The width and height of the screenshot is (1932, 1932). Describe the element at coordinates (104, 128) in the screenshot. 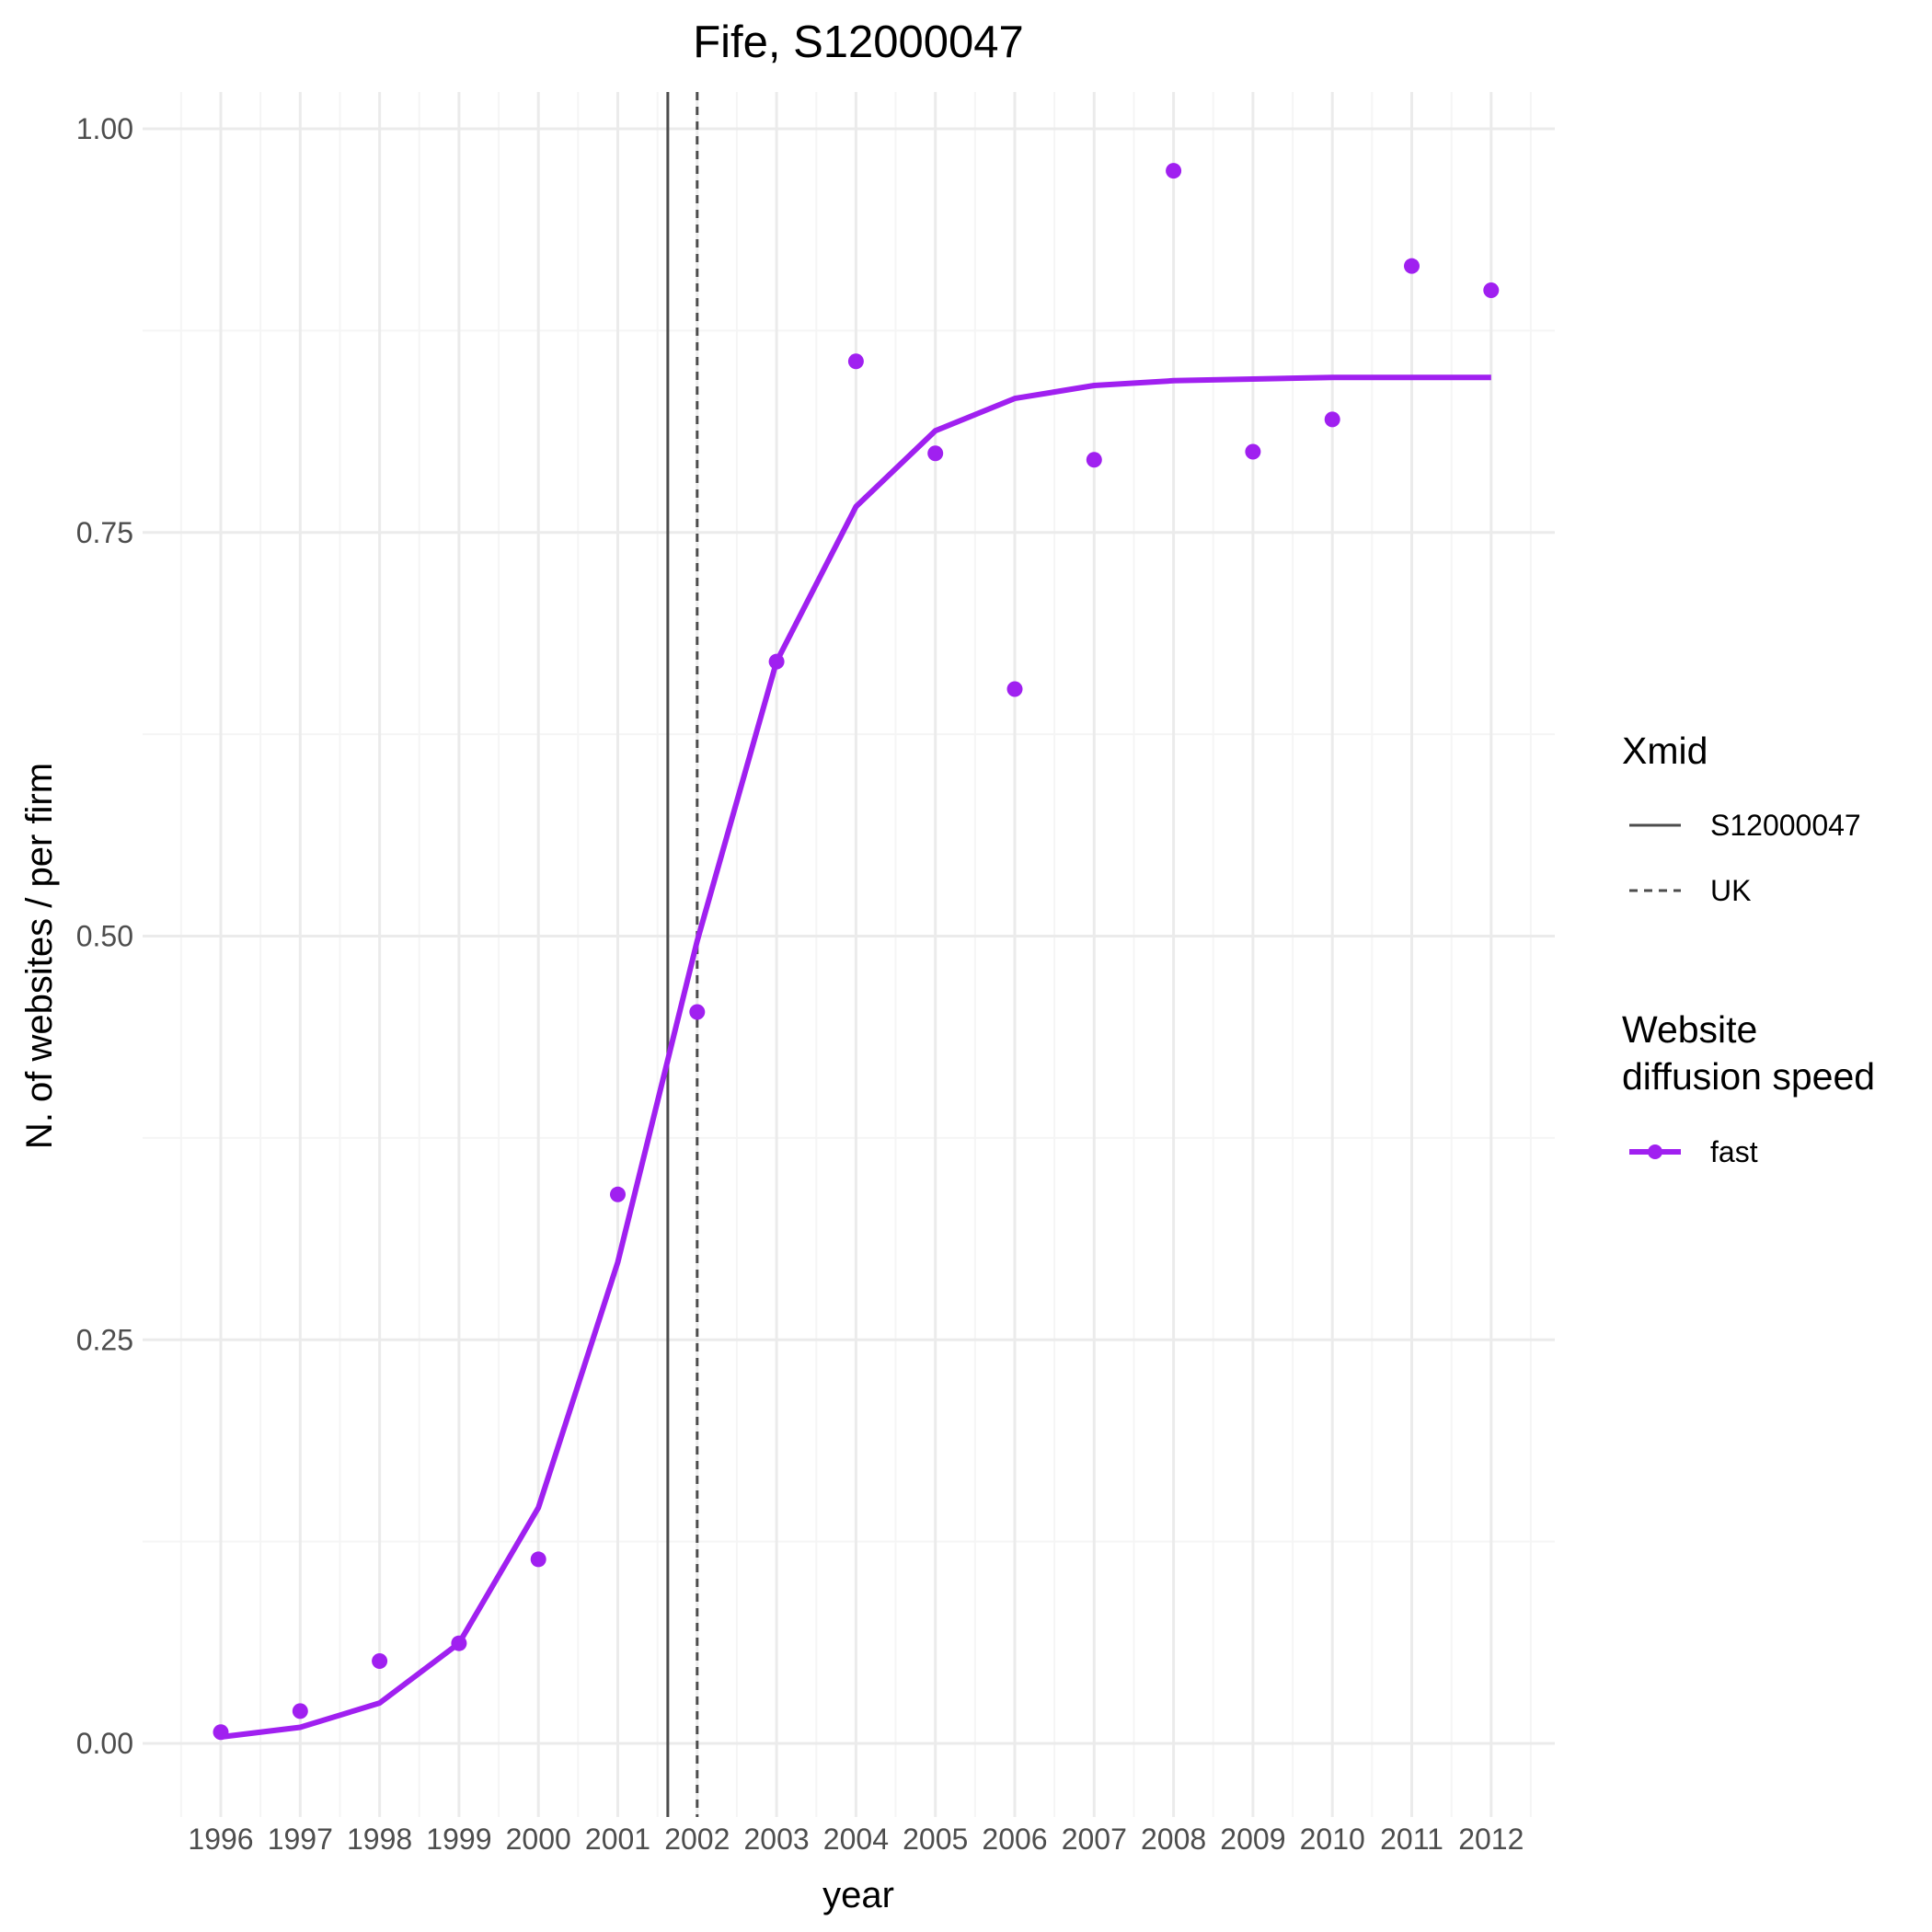

I see `y-tick-label: 1.00` at that location.